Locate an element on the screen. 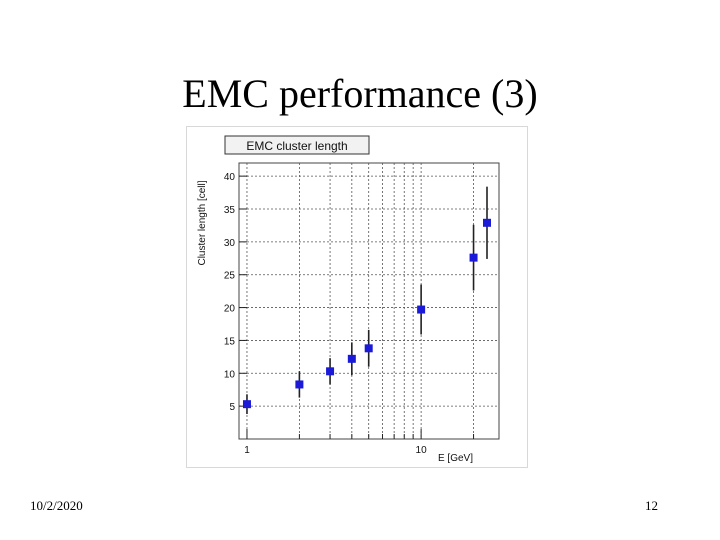 The image size is (720, 540). y-tick-label: 30 is located at coordinates (230, 243).